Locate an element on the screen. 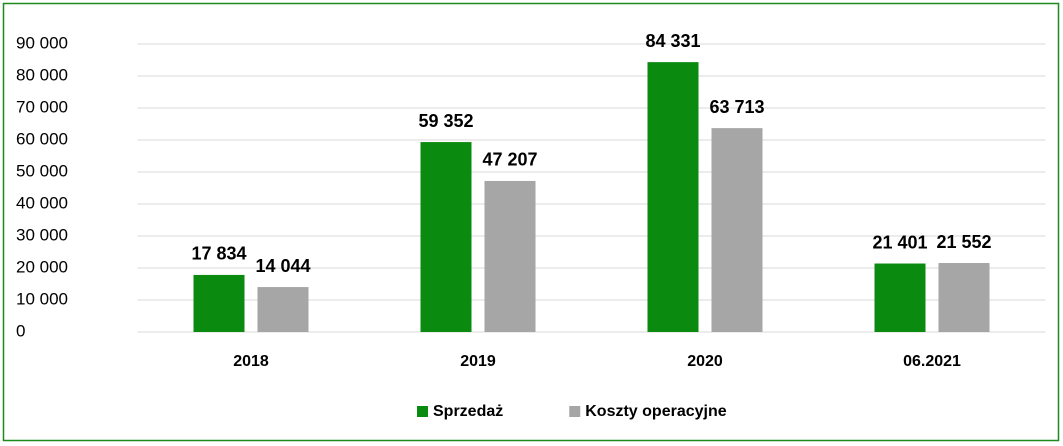  y-tick-label: 0 is located at coordinates (20, 330).